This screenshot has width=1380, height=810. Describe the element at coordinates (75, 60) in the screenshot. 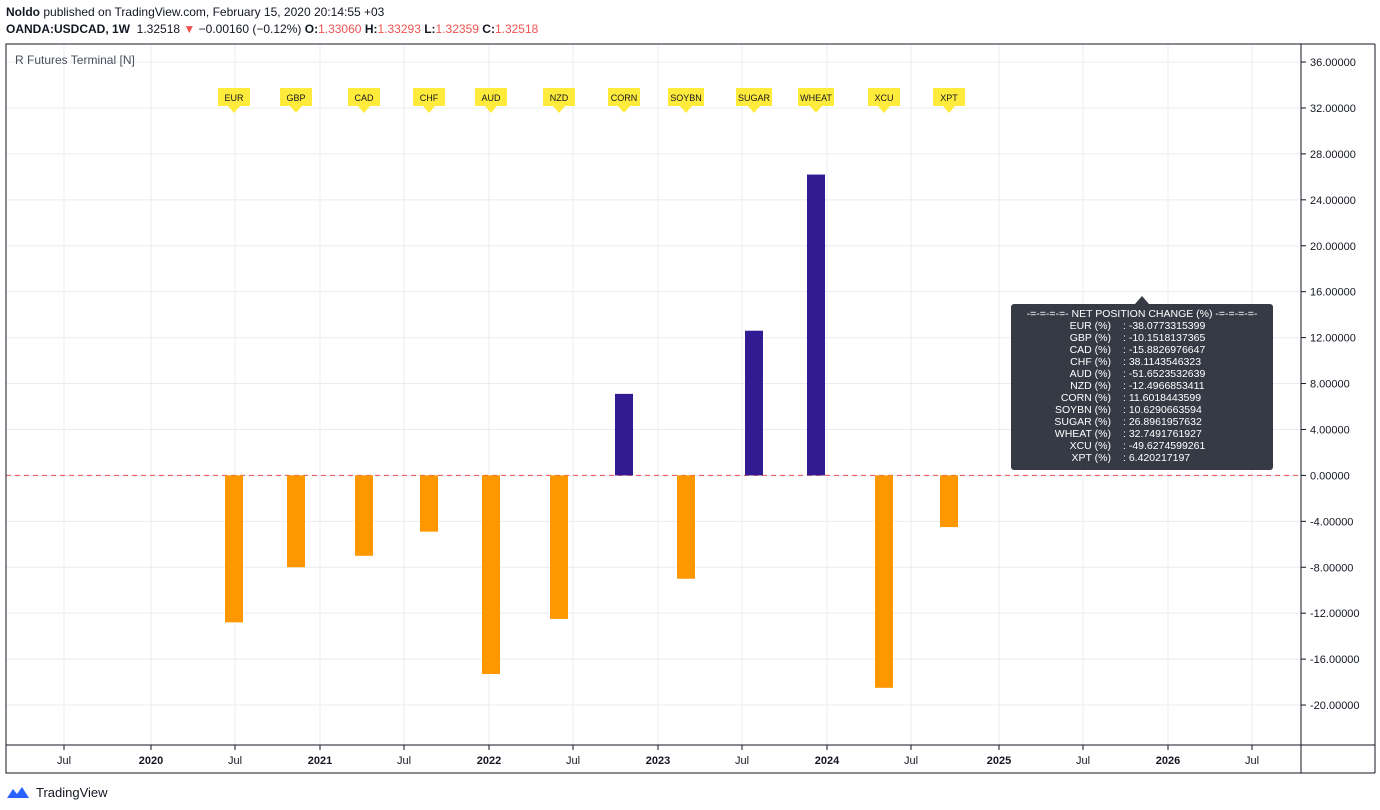

I see `indicator-label: R Futures Terminal [N]` at that location.